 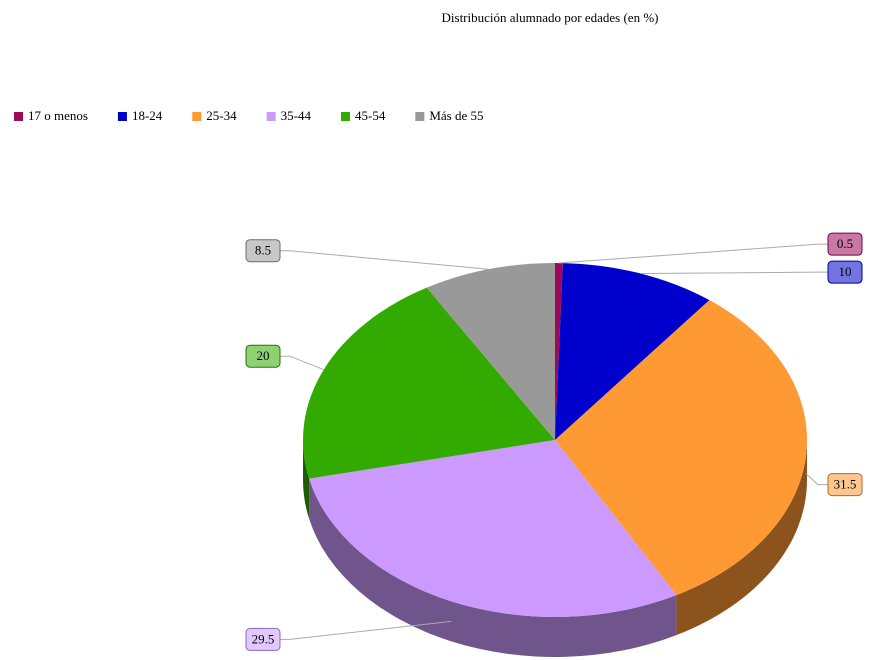 What do you see at coordinates (58, 115) in the screenshot?
I see `legend-label: 17 o menos` at bounding box center [58, 115].